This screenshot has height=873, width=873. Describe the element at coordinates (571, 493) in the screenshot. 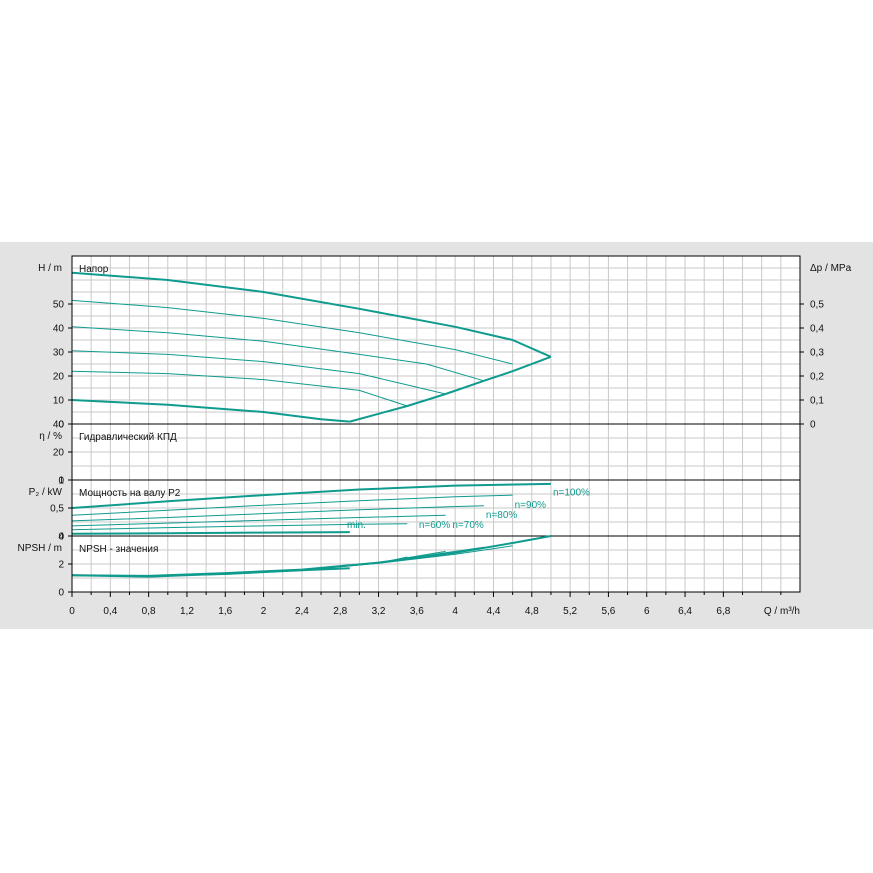

I see `series-label: n=100%` at that location.